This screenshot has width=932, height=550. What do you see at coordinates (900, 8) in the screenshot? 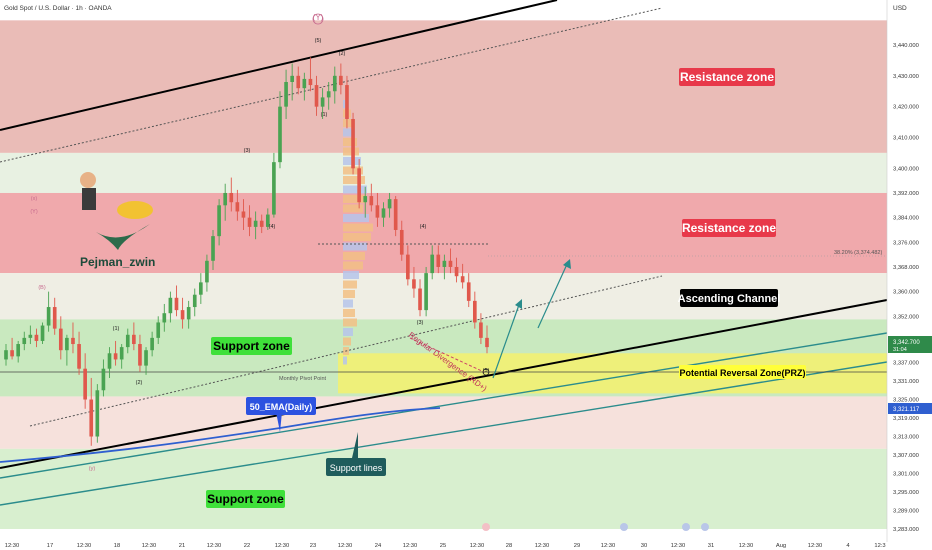
I see `currency-label: USD` at bounding box center [900, 8].